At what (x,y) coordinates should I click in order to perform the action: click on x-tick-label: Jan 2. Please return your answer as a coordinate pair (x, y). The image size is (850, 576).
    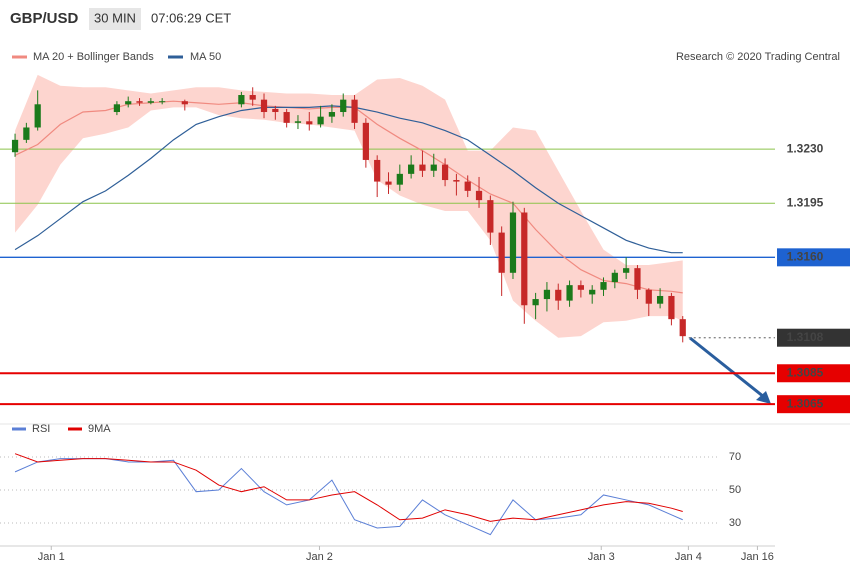
    Looking at the image, I should click on (319, 557).